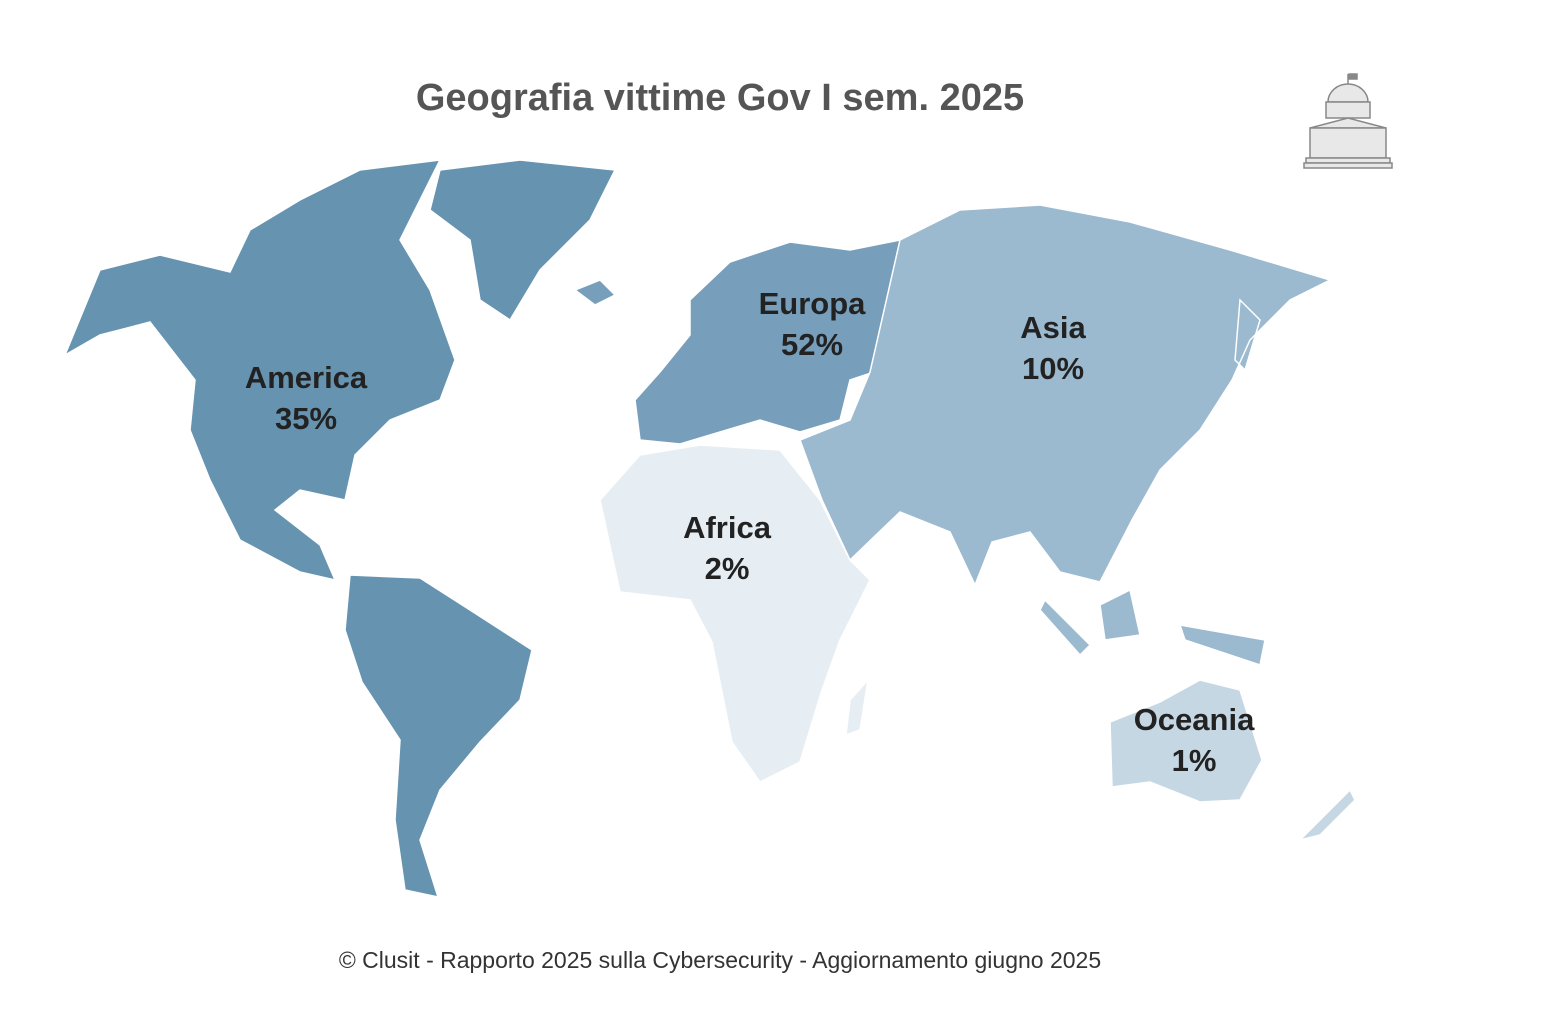 The width and height of the screenshot is (1545, 1010). What do you see at coordinates (727, 568) in the screenshot?
I see `region-value: 2%` at bounding box center [727, 568].